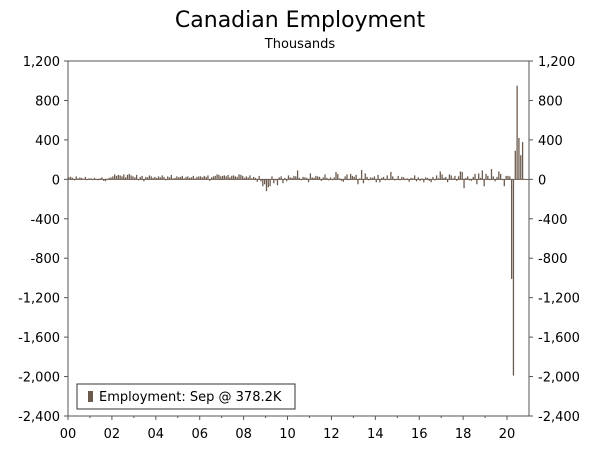  I want to click on x-tick-label: 00, so click(68, 434).